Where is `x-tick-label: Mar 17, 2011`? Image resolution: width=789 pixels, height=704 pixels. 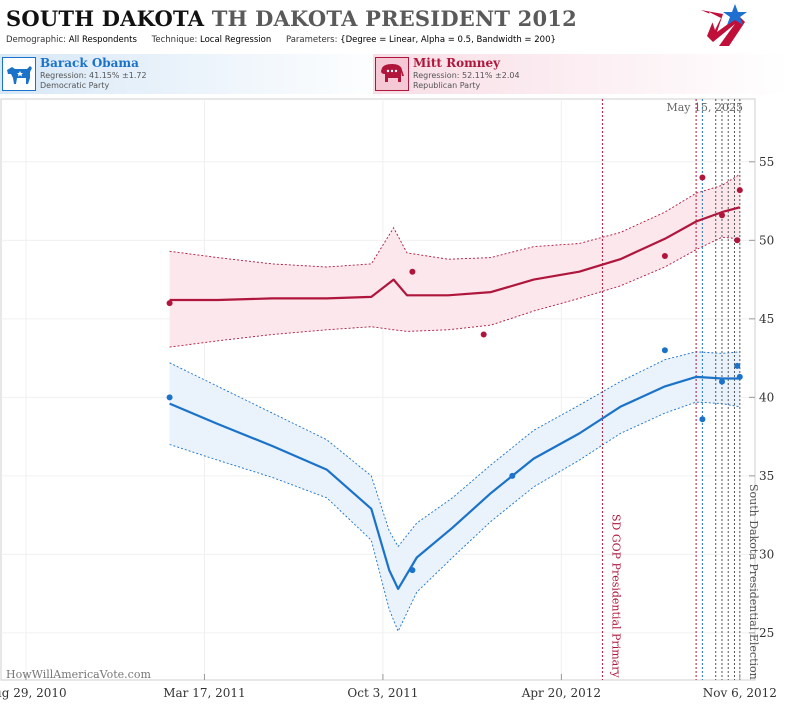
x-tick-label: Mar 17, 2011 is located at coordinates (204, 693).